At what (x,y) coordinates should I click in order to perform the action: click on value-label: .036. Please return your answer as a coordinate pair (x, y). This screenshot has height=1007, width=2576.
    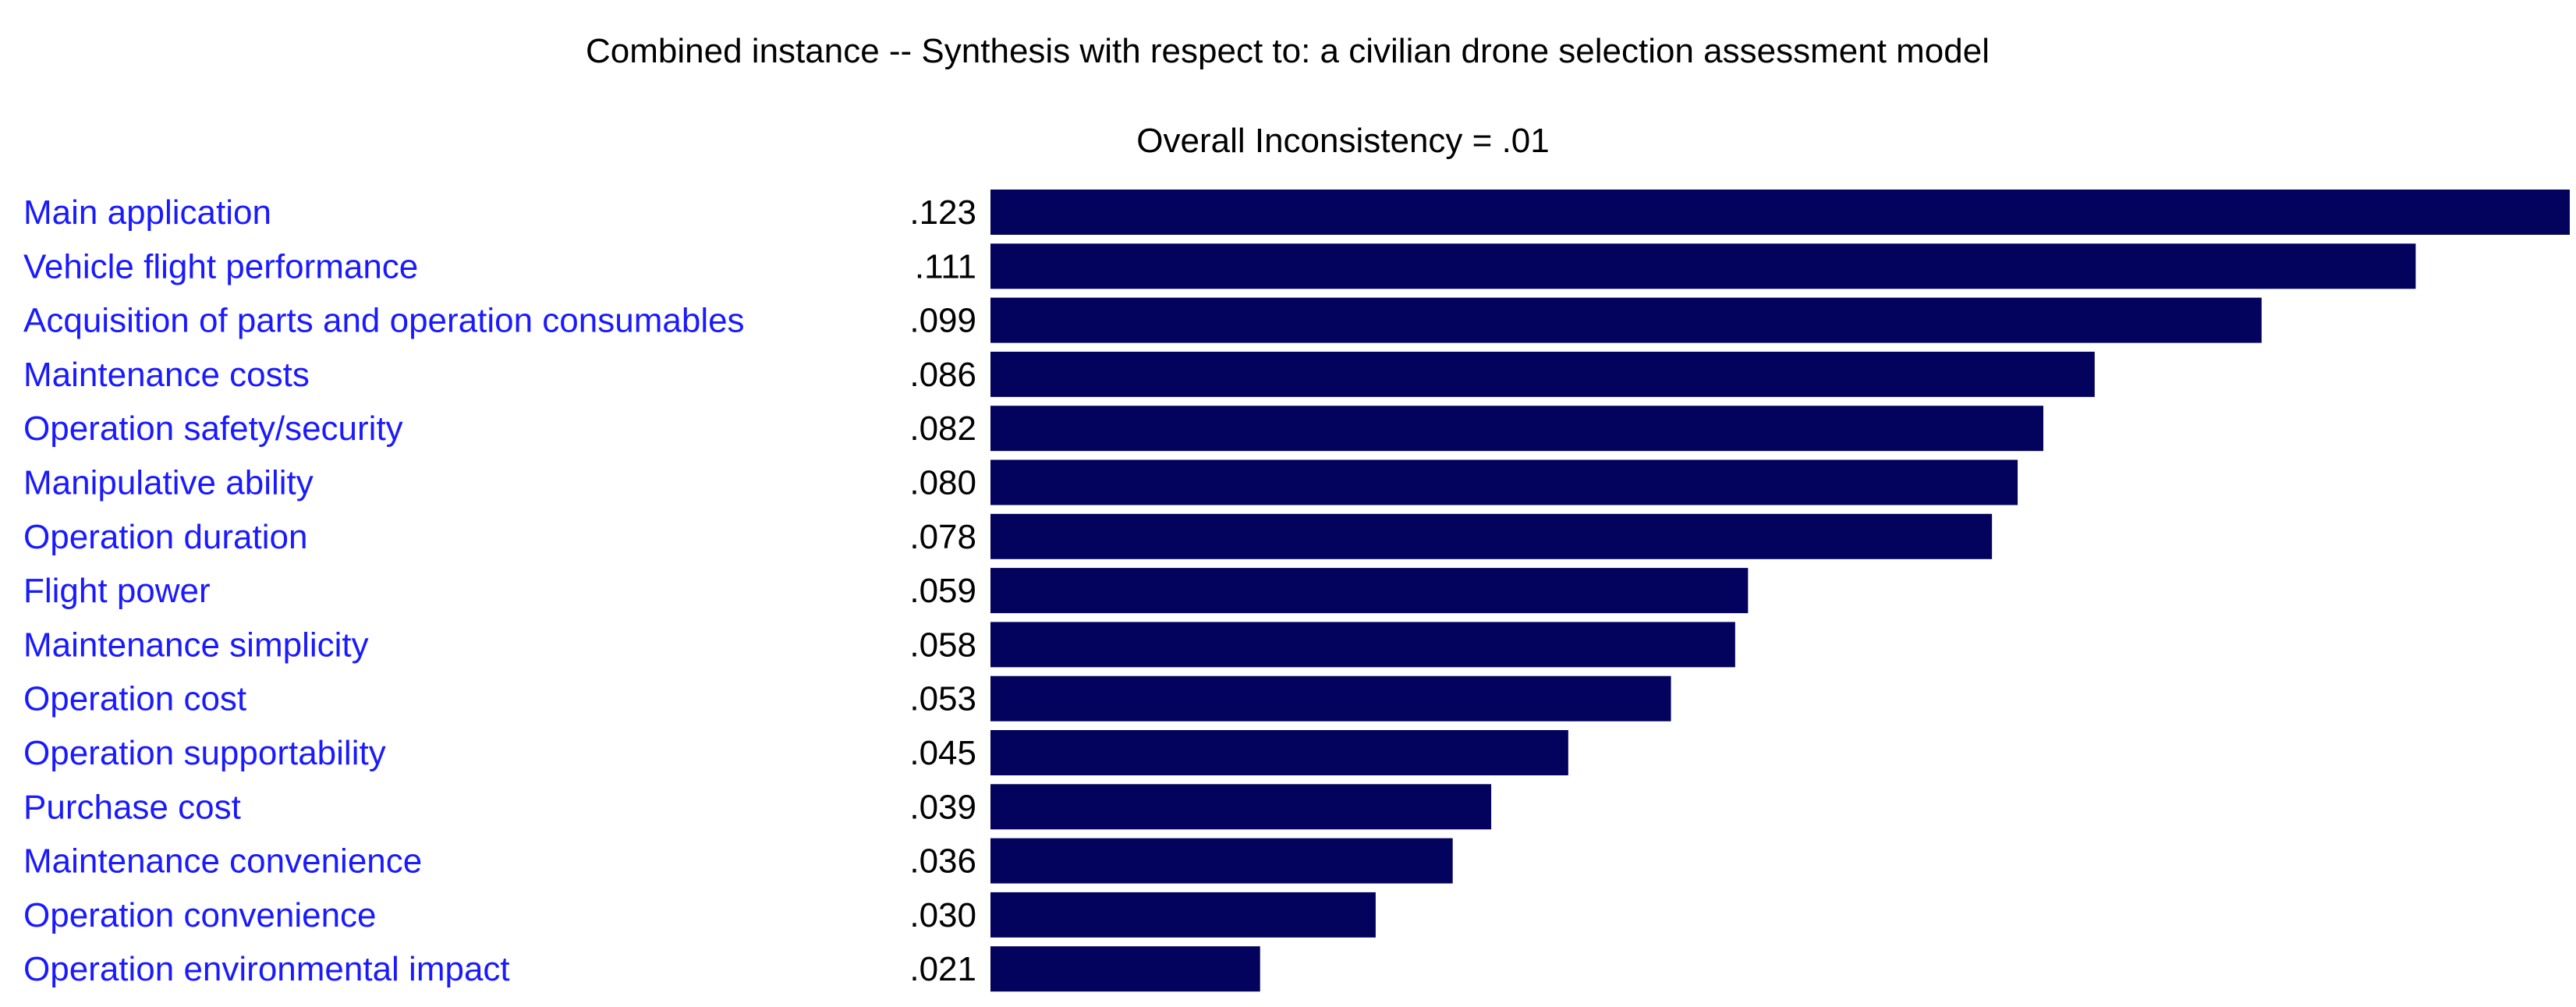
    Looking at the image, I should click on (942, 861).